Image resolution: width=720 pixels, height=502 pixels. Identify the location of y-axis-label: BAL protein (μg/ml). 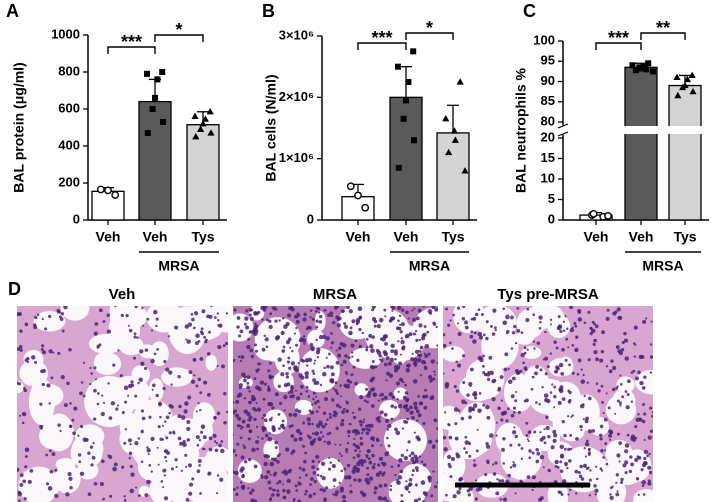
(19, 127).